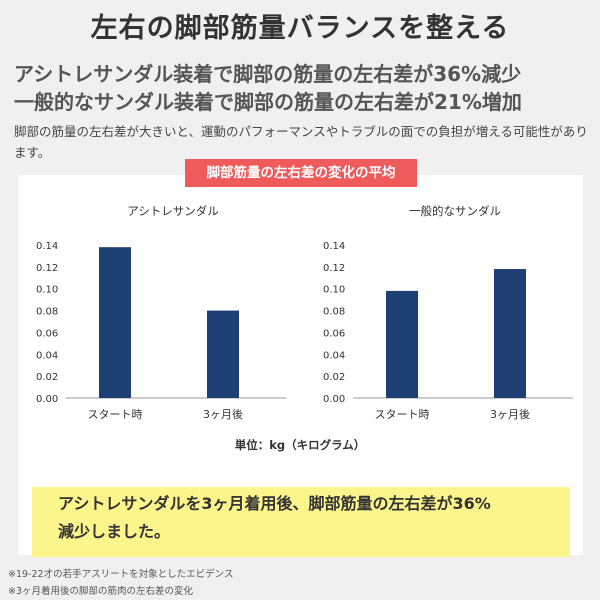 This screenshot has width=600, height=600. I want to click on chart-1-ytick-label: 0.06, so click(334, 333).